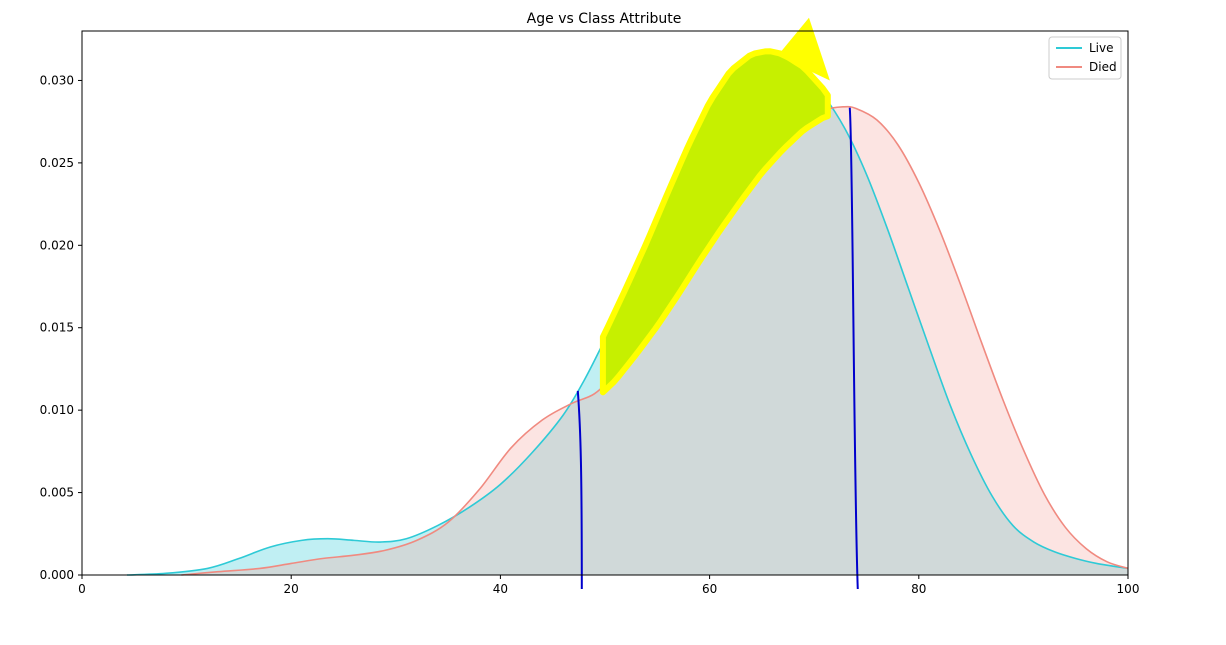 The height and width of the screenshot is (645, 1226). What do you see at coordinates (1101, 48) in the screenshot?
I see `legend-label-live: Live` at bounding box center [1101, 48].